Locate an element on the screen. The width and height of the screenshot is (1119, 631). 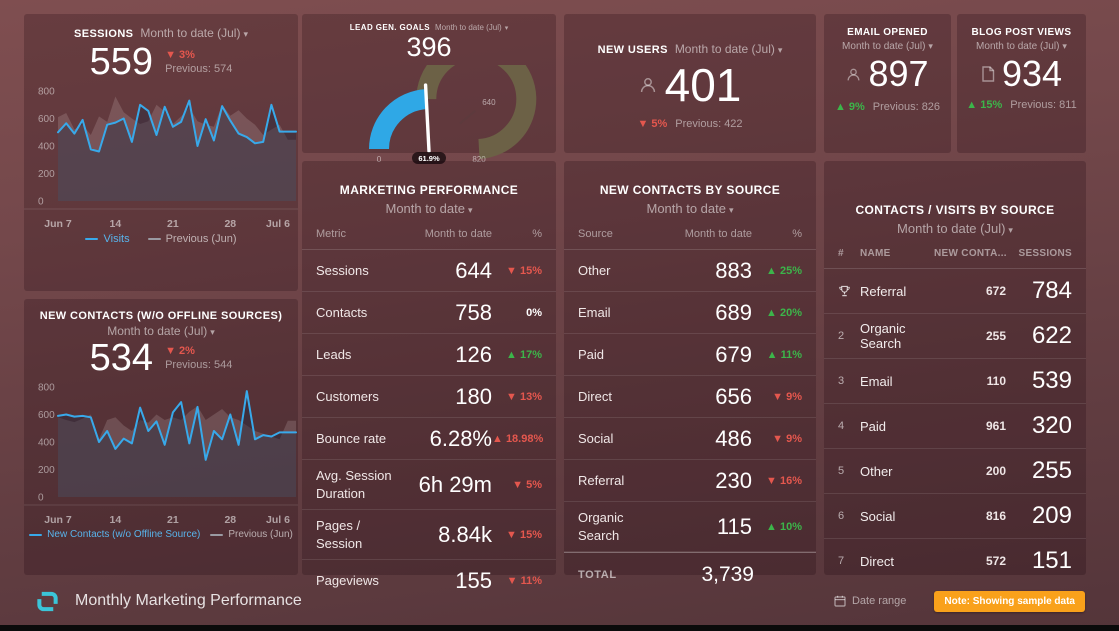
row-label: Customers is located at coordinates (347, 396).